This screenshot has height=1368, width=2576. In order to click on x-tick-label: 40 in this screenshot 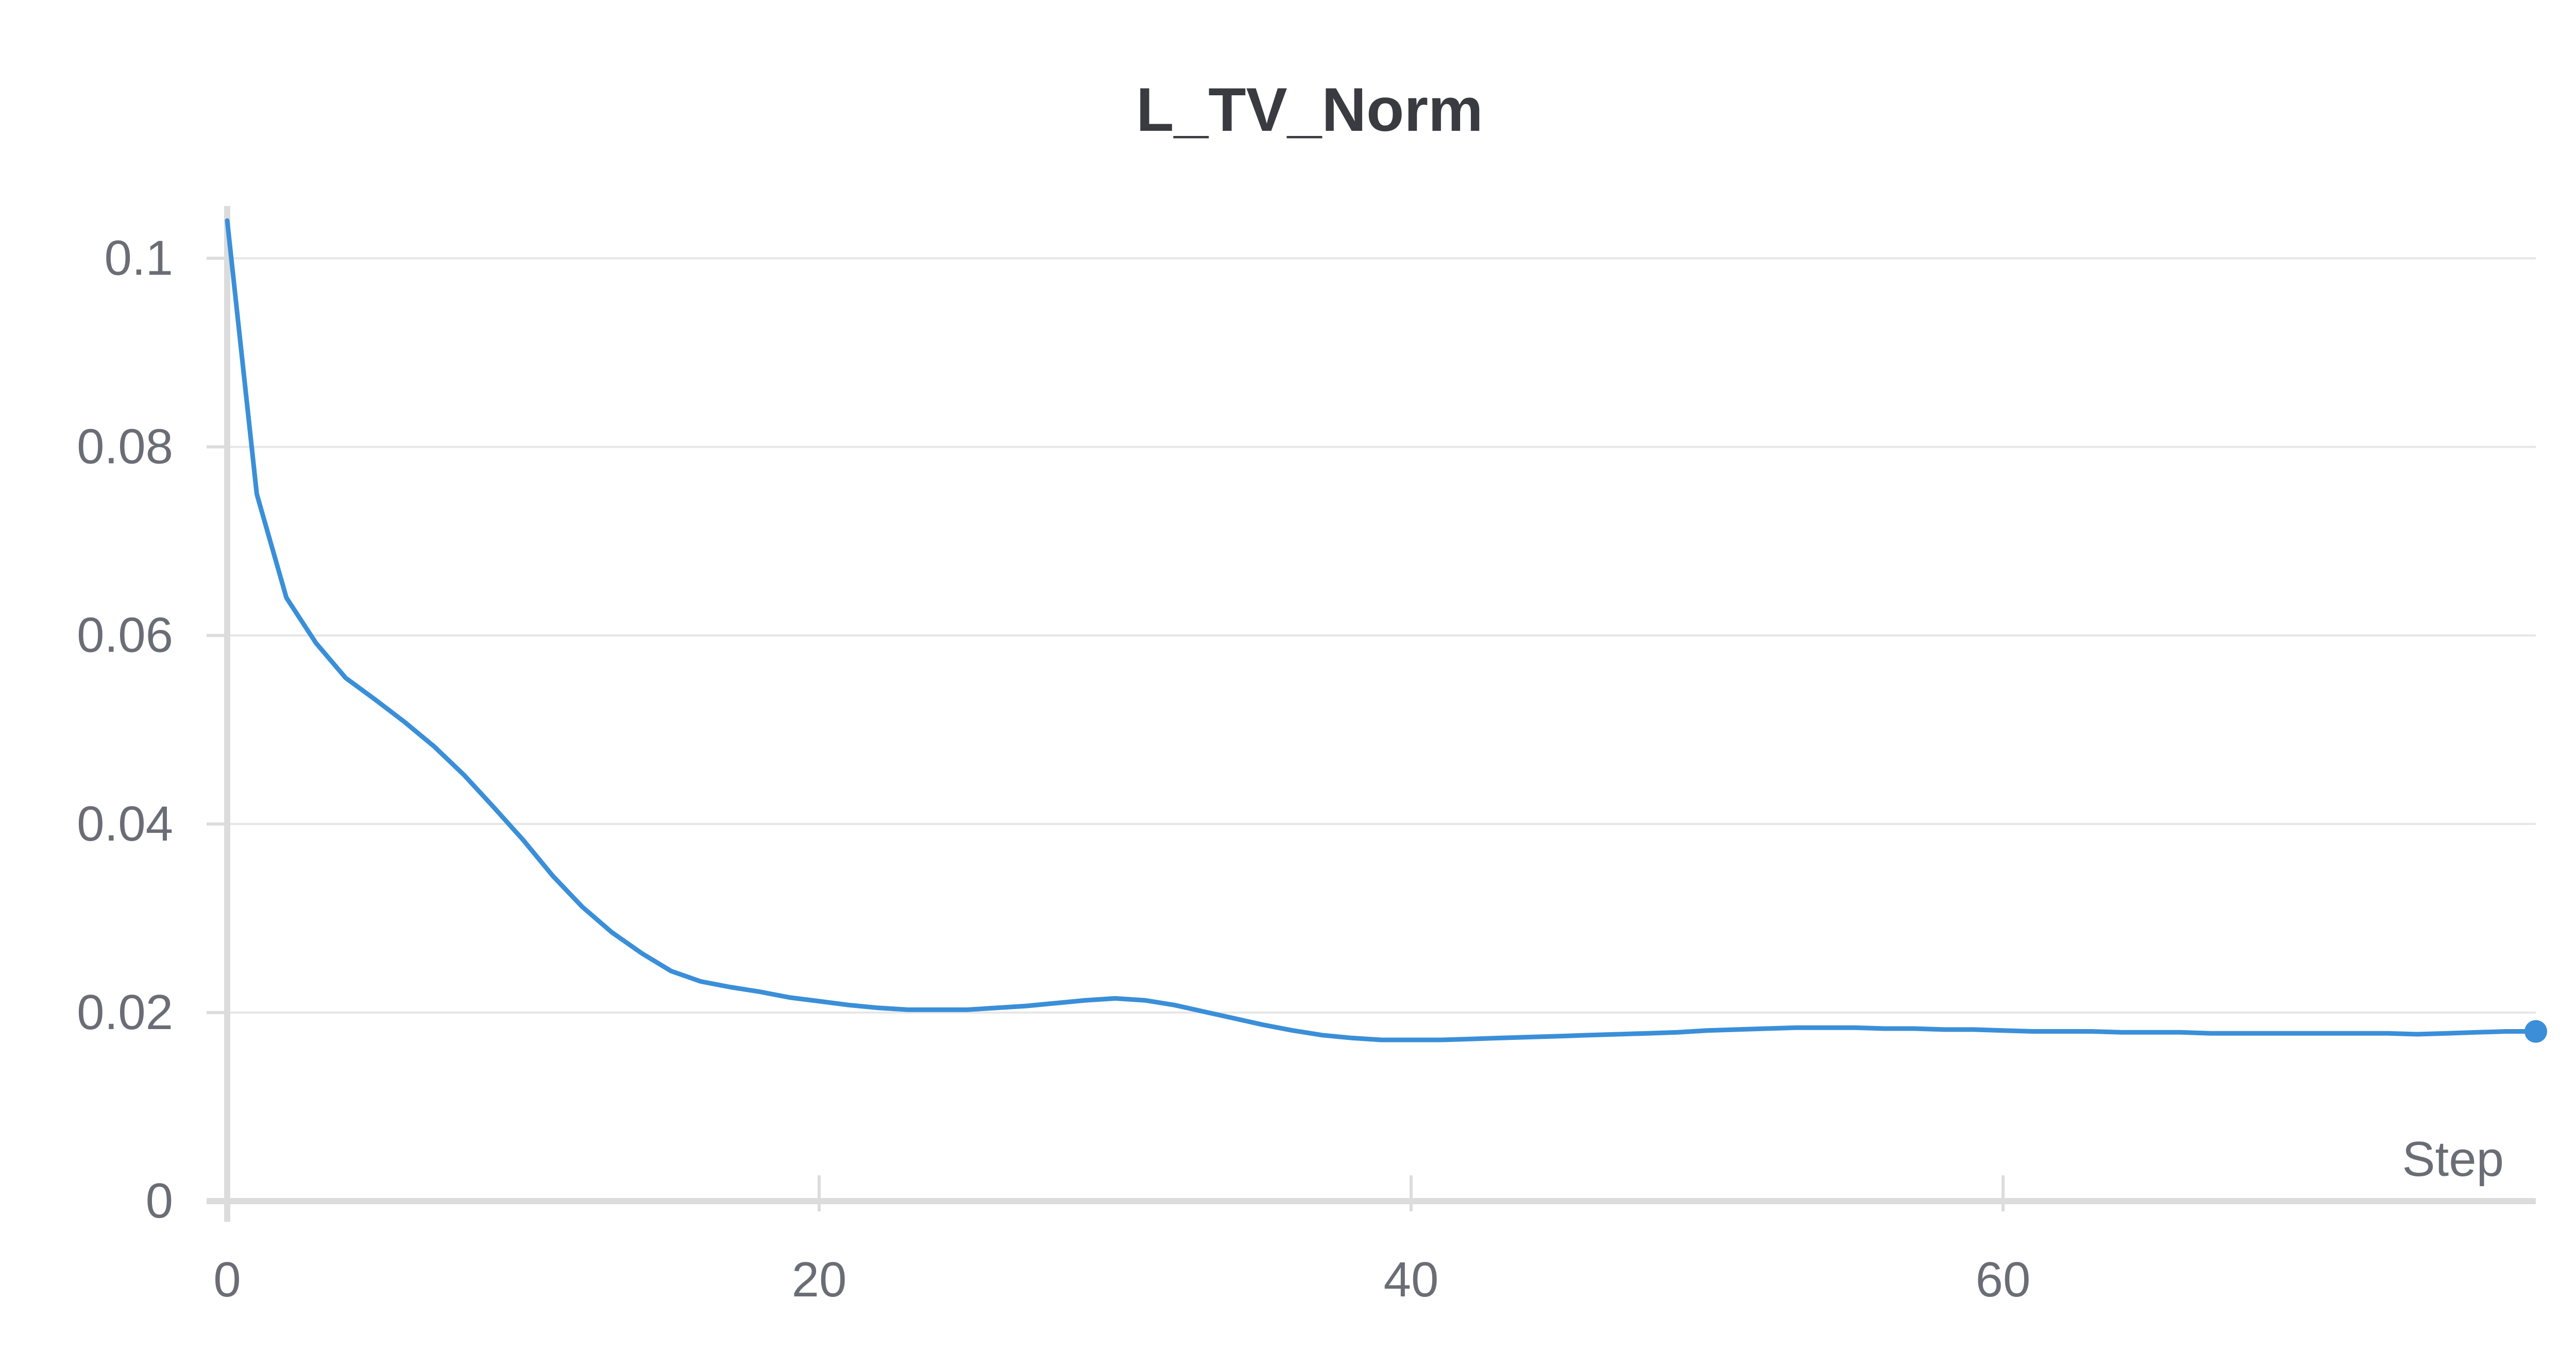, I will do `click(1411, 1279)`.